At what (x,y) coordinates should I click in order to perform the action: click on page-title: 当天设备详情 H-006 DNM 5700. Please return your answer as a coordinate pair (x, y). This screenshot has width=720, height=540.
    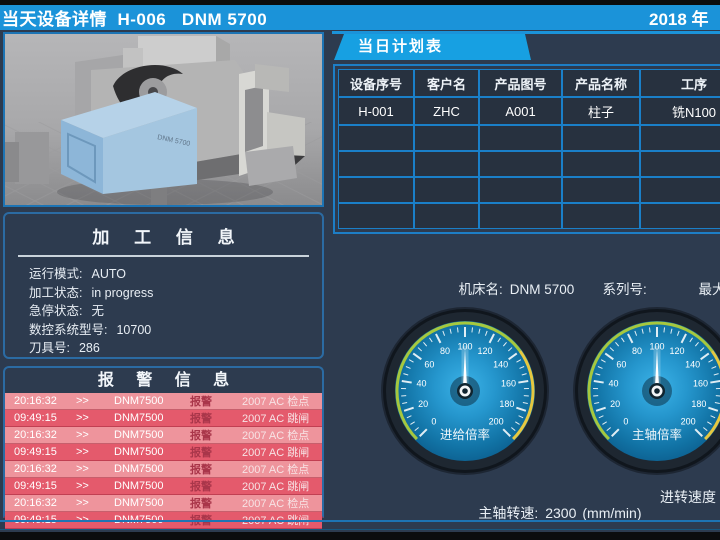
    Looking at the image, I should click on (135, 19).